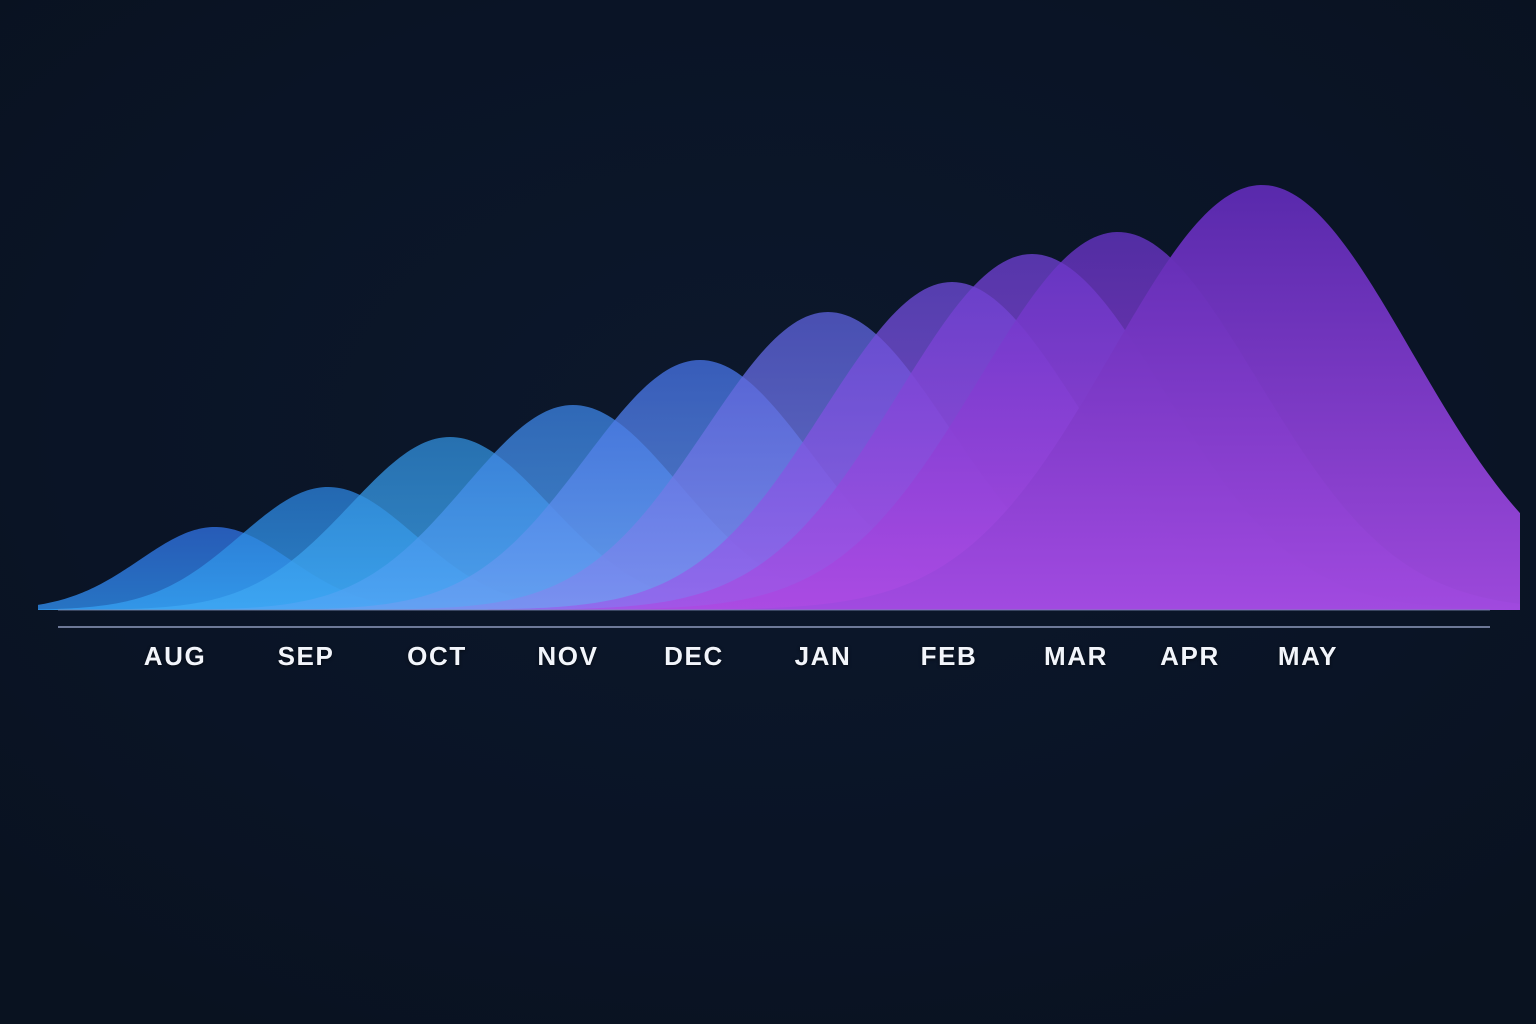  Describe the element at coordinates (694, 656) in the screenshot. I see `x-axis-label-dec: DEC` at that location.